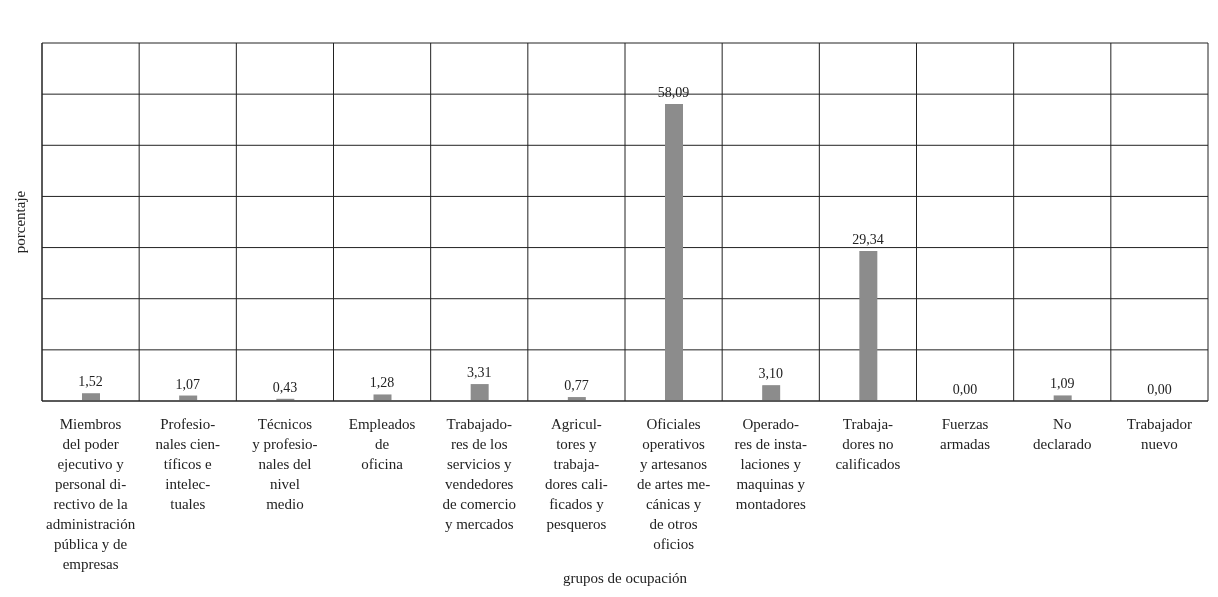 The width and height of the screenshot is (1218, 597). Describe the element at coordinates (382, 443) in the screenshot. I see `x-tick-label: Empleados de oficina` at that location.